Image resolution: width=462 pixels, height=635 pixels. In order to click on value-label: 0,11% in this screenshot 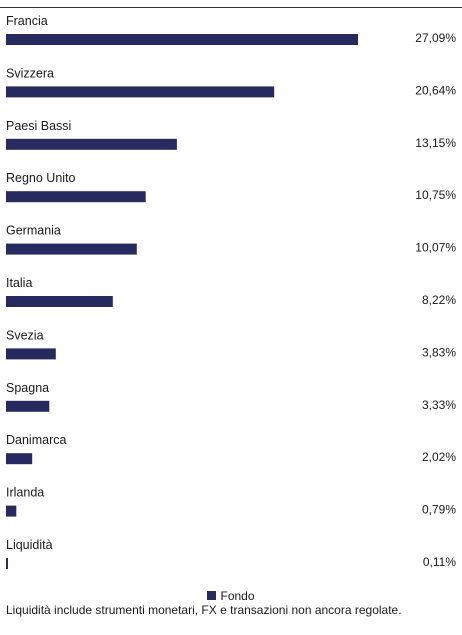, I will do `click(439, 562)`.